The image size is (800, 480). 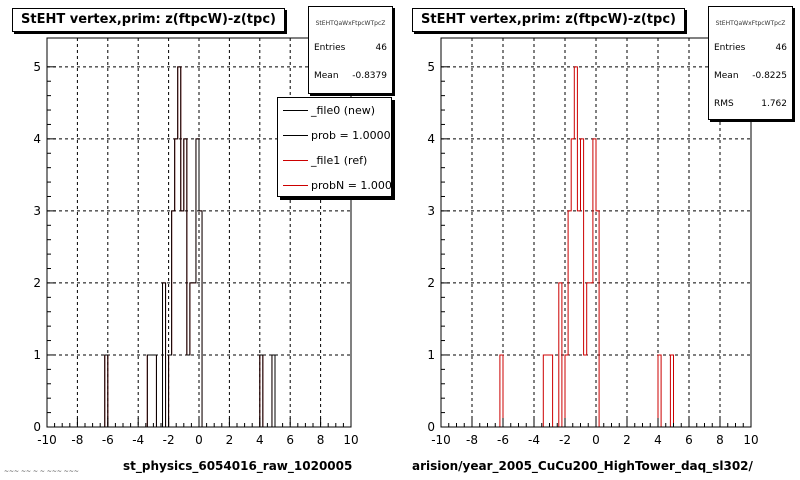 I want to click on legend-swatch-probn, so click(x=295, y=185).